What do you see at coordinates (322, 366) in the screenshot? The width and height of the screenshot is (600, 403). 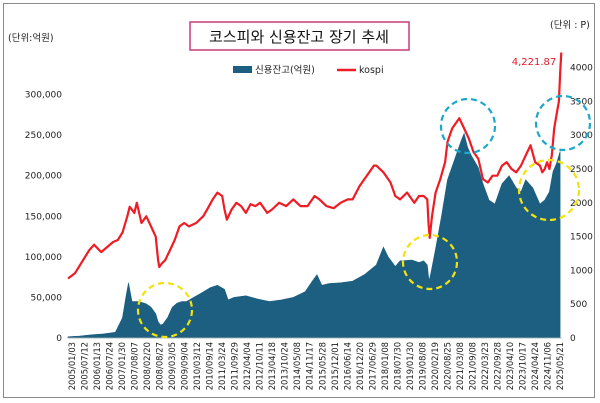 I see `x-tick-label: 2015/05/28` at bounding box center [322, 366].